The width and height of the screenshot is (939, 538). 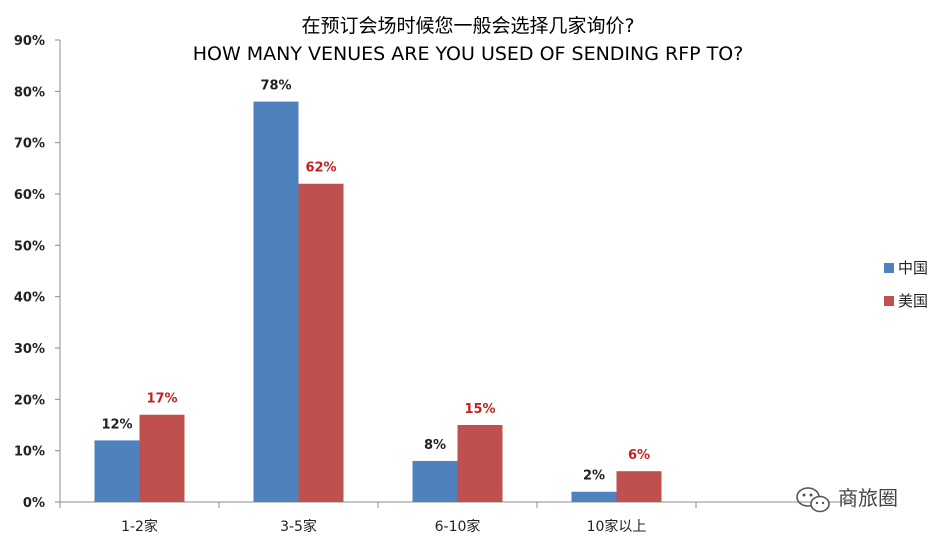 I want to click on y-tick-label: 10%, so click(x=29, y=452).